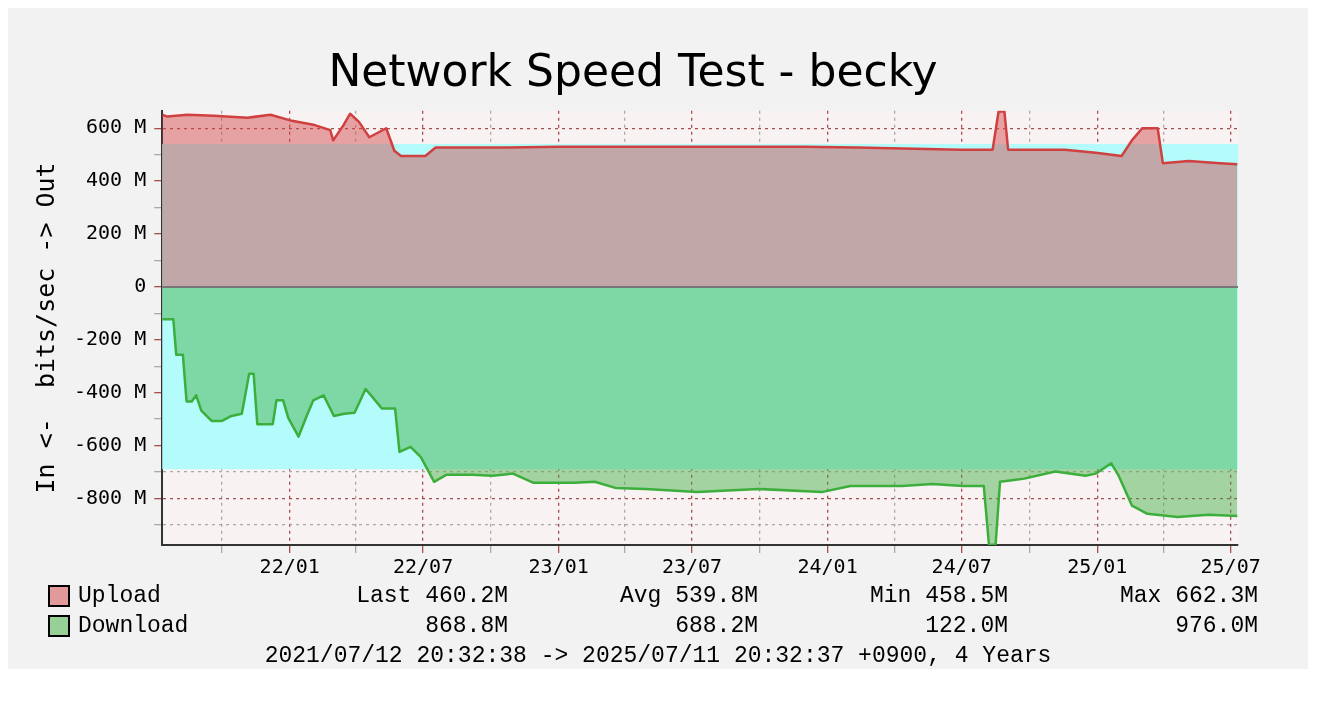 The image size is (1317, 711). Describe the element at coordinates (116, 126) in the screenshot. I see `y-tick-label: 600 M` at that location.